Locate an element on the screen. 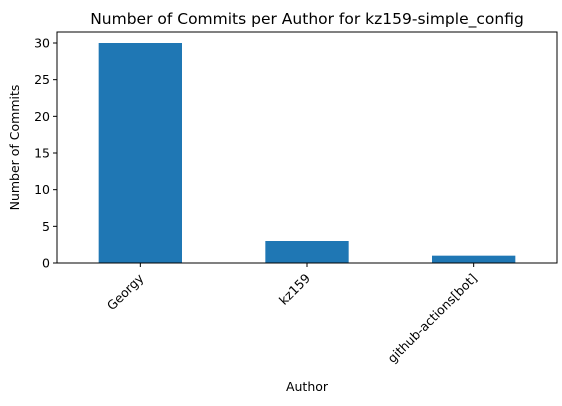 This screenshot has height=406, width=562. y-axis-label: Number of Commits is located at coordinates (14, 148).